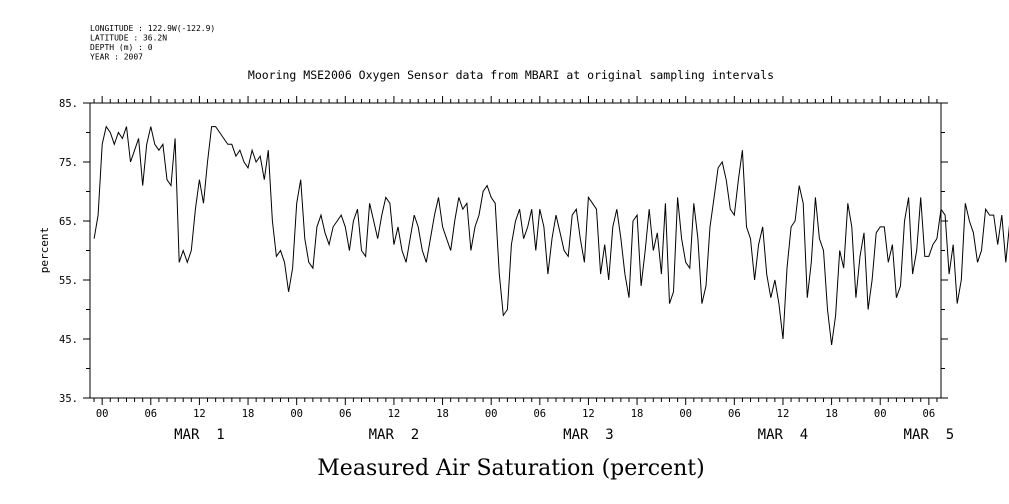 The width and height of the screenshot is (1009, 504). What do you see at coordinates (929, 435) in the screenshot?
I see `x-day-label: MAR 5` at bounding box center [929, 435].